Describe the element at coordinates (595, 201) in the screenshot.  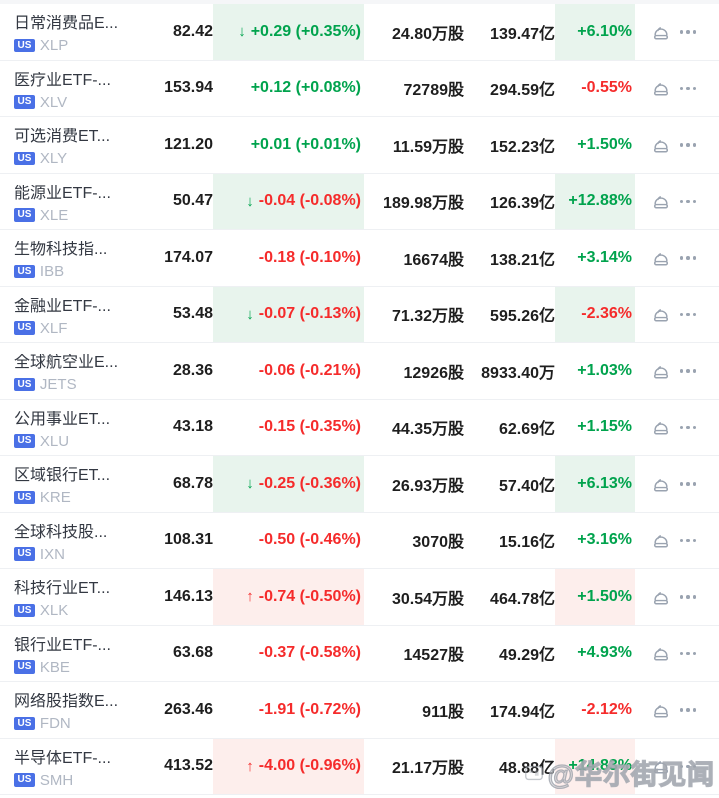
I see `pct-cell: +12.88%` at that location.